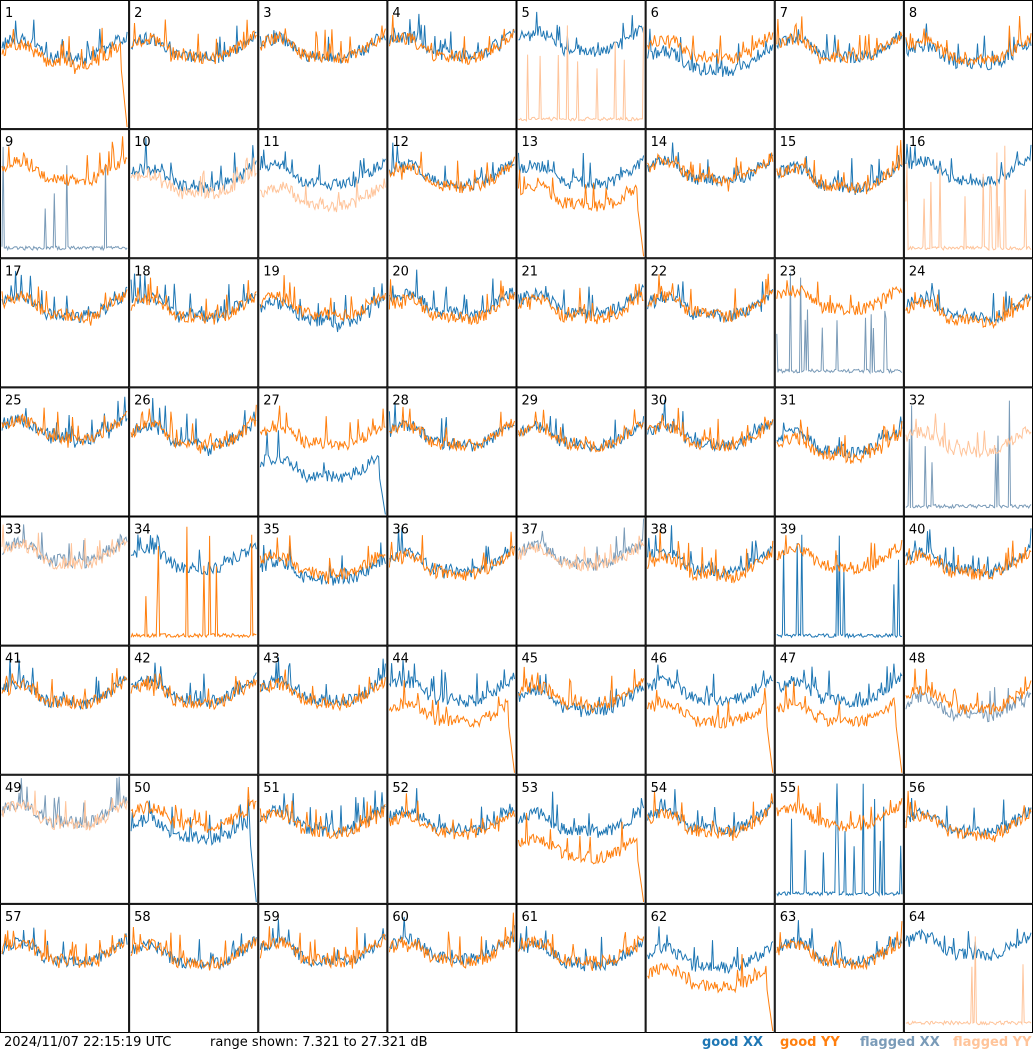 The width and height of the screenshot is (1033, 1053). What do you see at coordinates (400, 530) in the screenshot?
I see `tile-number: 36` at bounding box center [400, 530].